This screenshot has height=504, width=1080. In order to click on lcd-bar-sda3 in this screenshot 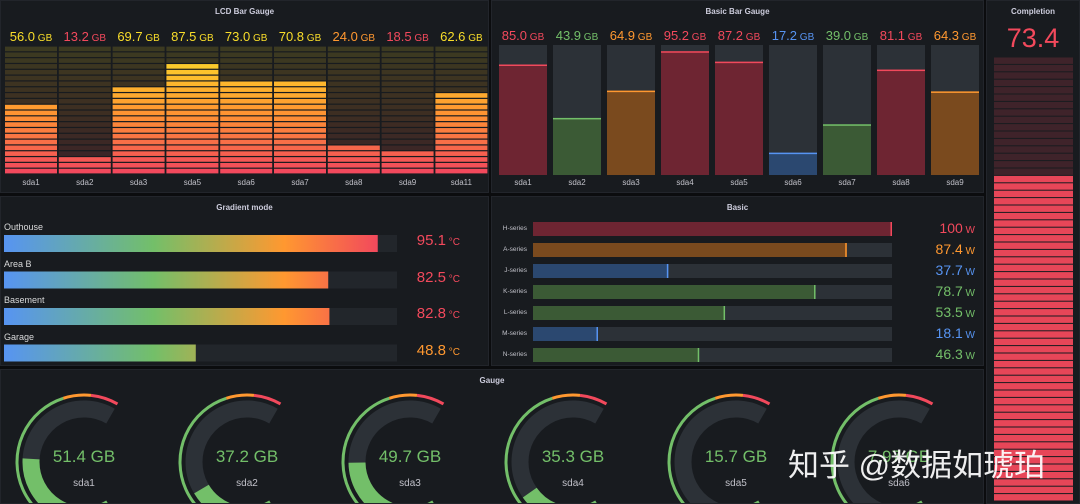, I will do `click(138, 110)`.